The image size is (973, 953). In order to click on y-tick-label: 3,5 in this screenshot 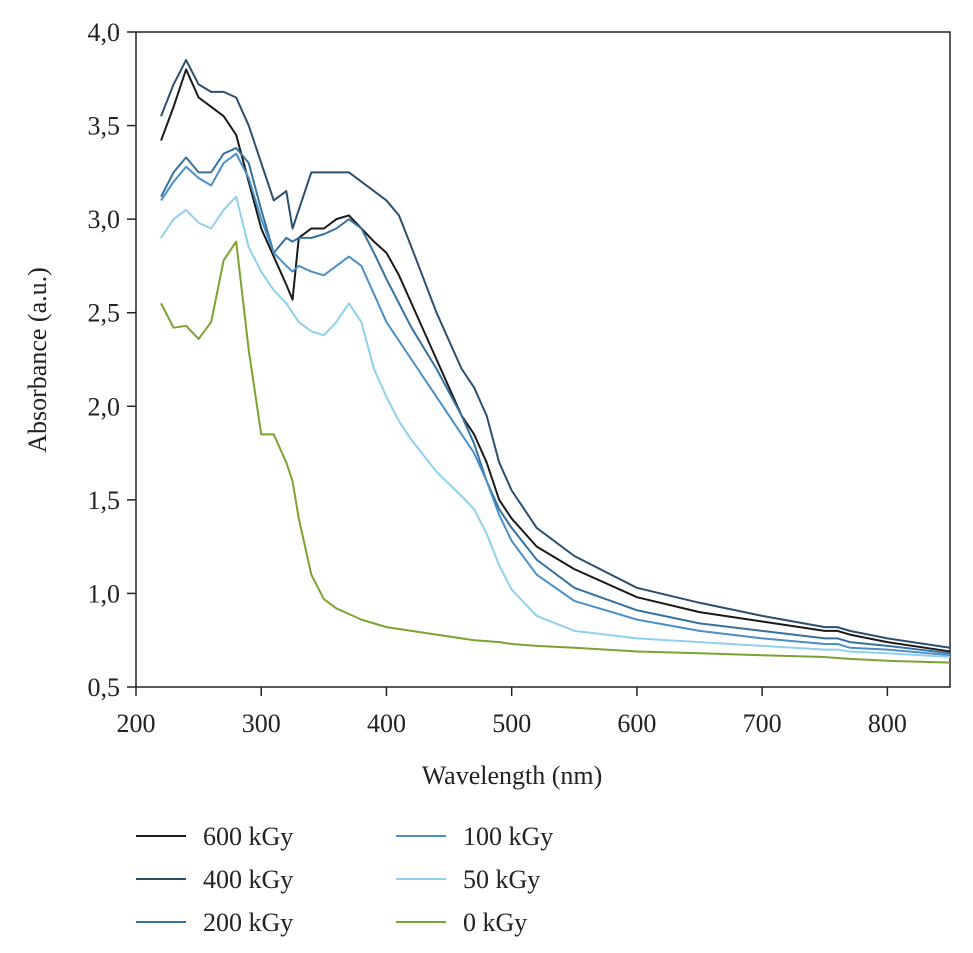, I will do `click(104, 126)`.